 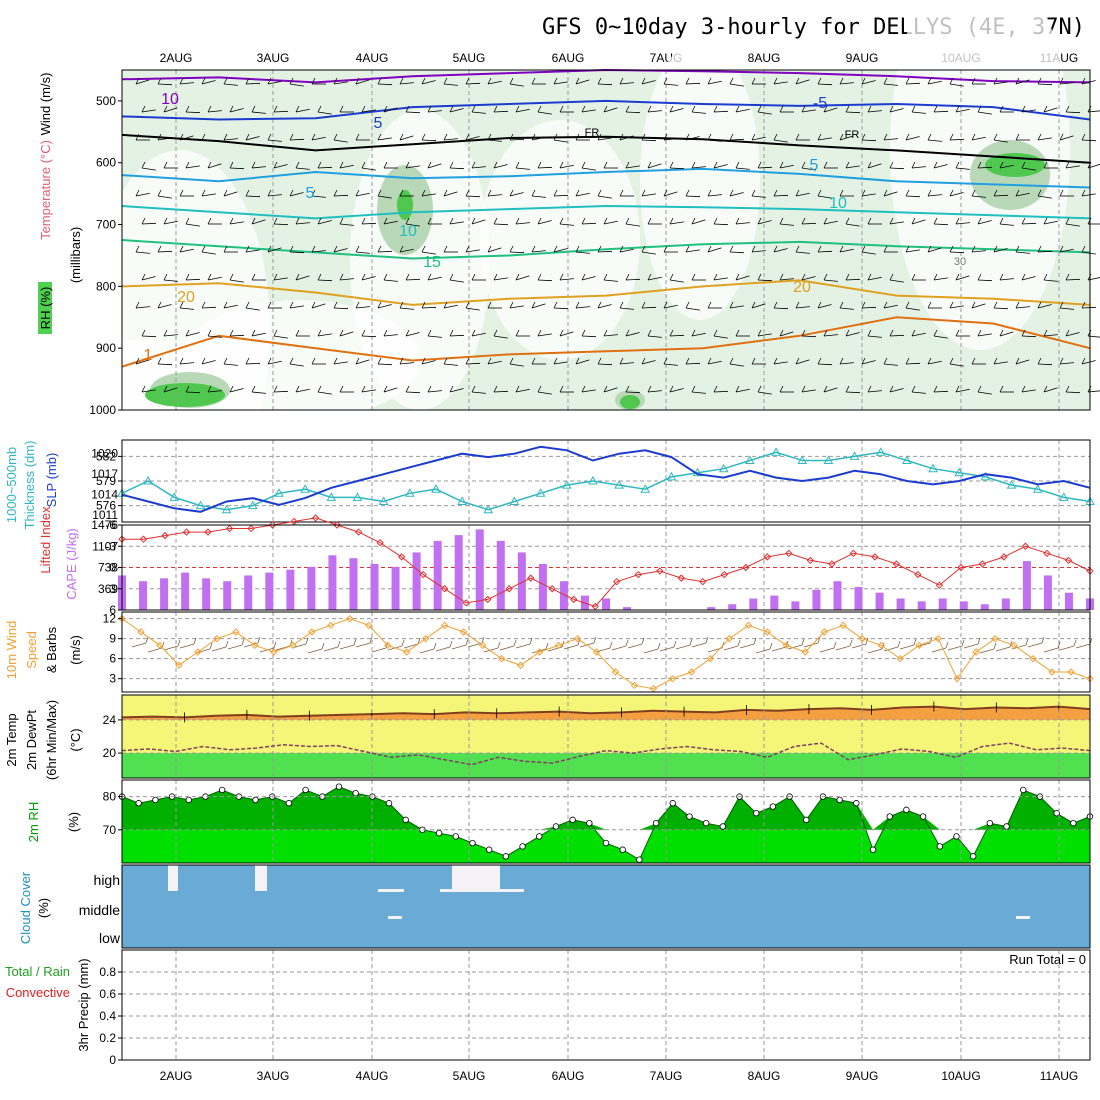 What do you see at coordinates (11, 739) in the screenshot?
I see `temp-axis-label: 2m Temp` at bounding box center [11, 739].